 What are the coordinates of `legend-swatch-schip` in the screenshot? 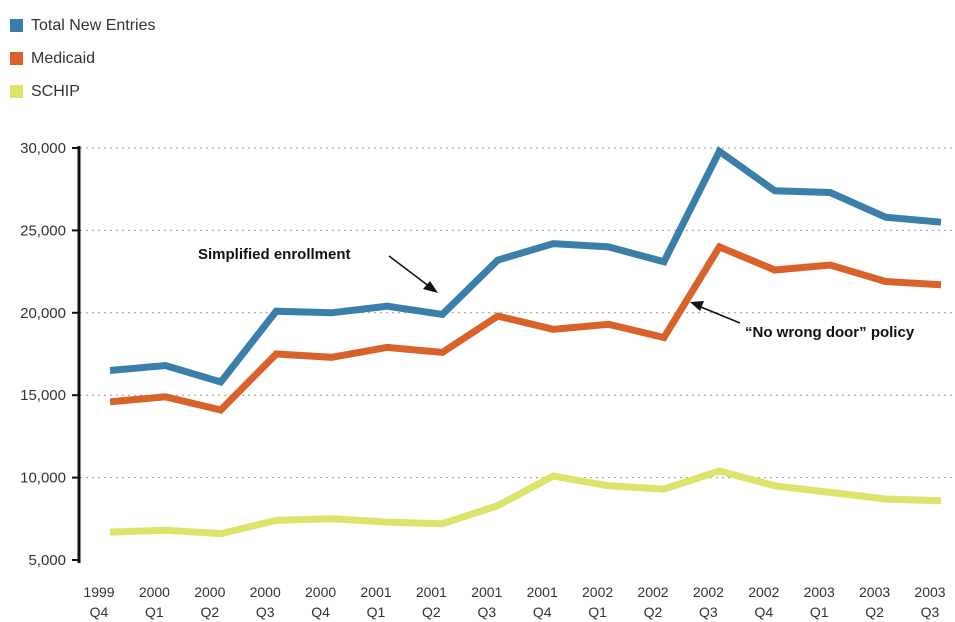 It's located at (16, 91).